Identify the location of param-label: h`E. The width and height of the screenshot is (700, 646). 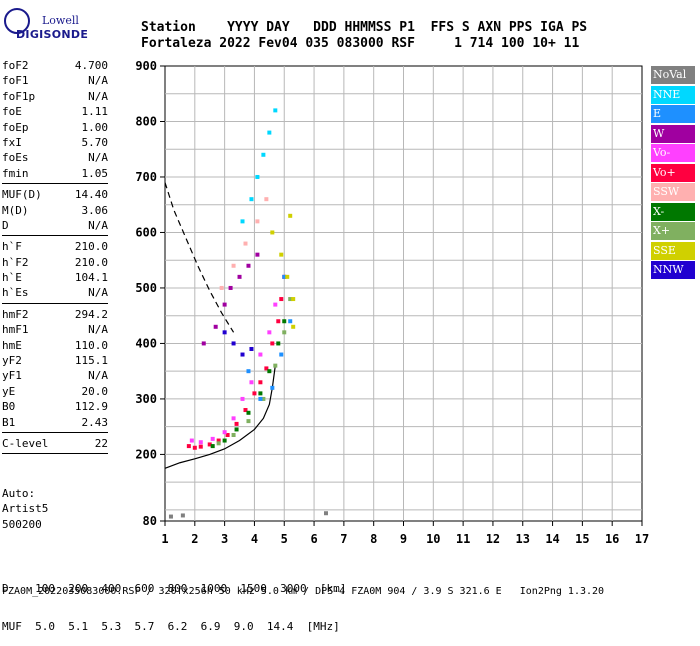
(12, 278).